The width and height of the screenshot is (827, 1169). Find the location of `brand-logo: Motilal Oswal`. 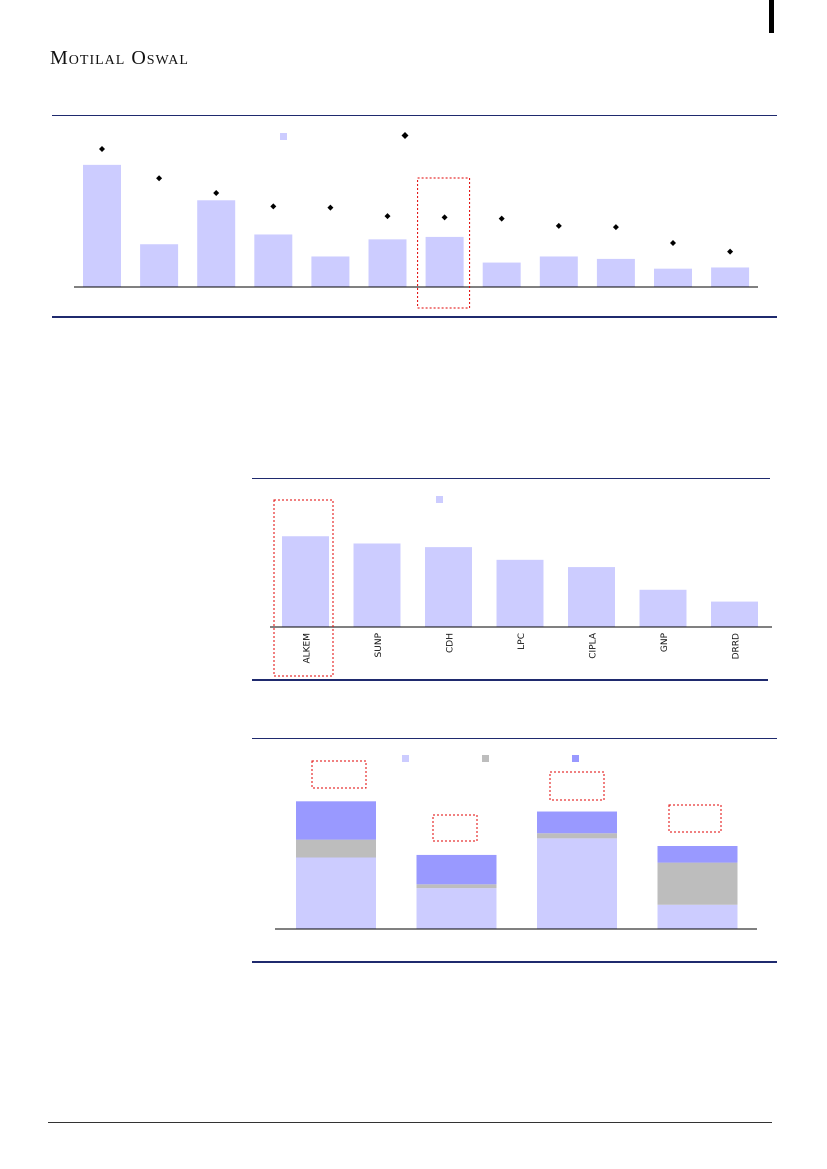

brand-logo: Motilal Oswal is located at coordinates (119, 58).